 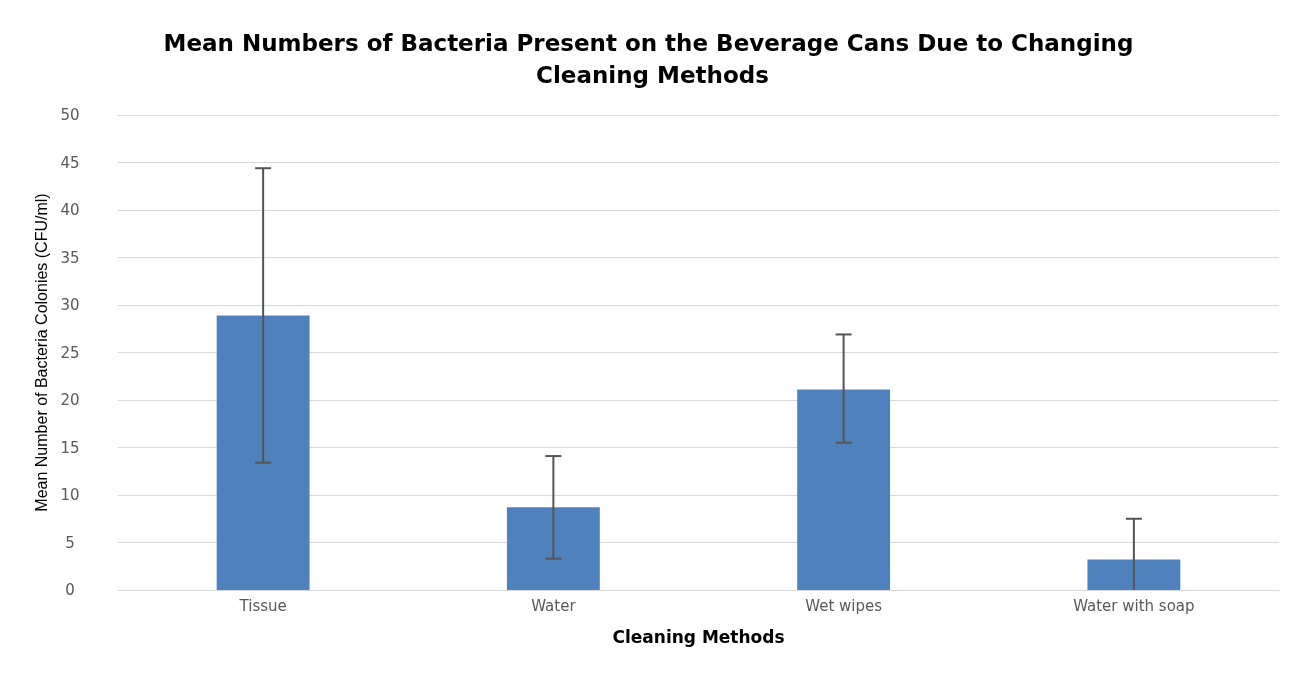 I want to click on y-tick-label: 20, so click(x=70, y=400).